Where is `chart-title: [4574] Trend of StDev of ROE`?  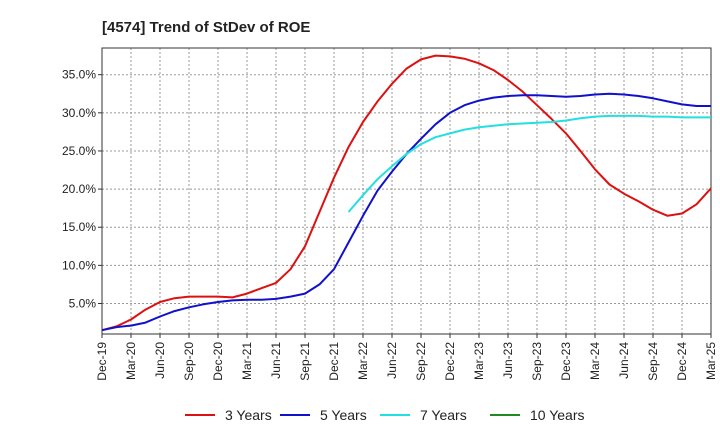
chart-title: [4574] Trend of StDev of ROE is located at coordinates (206, 27).